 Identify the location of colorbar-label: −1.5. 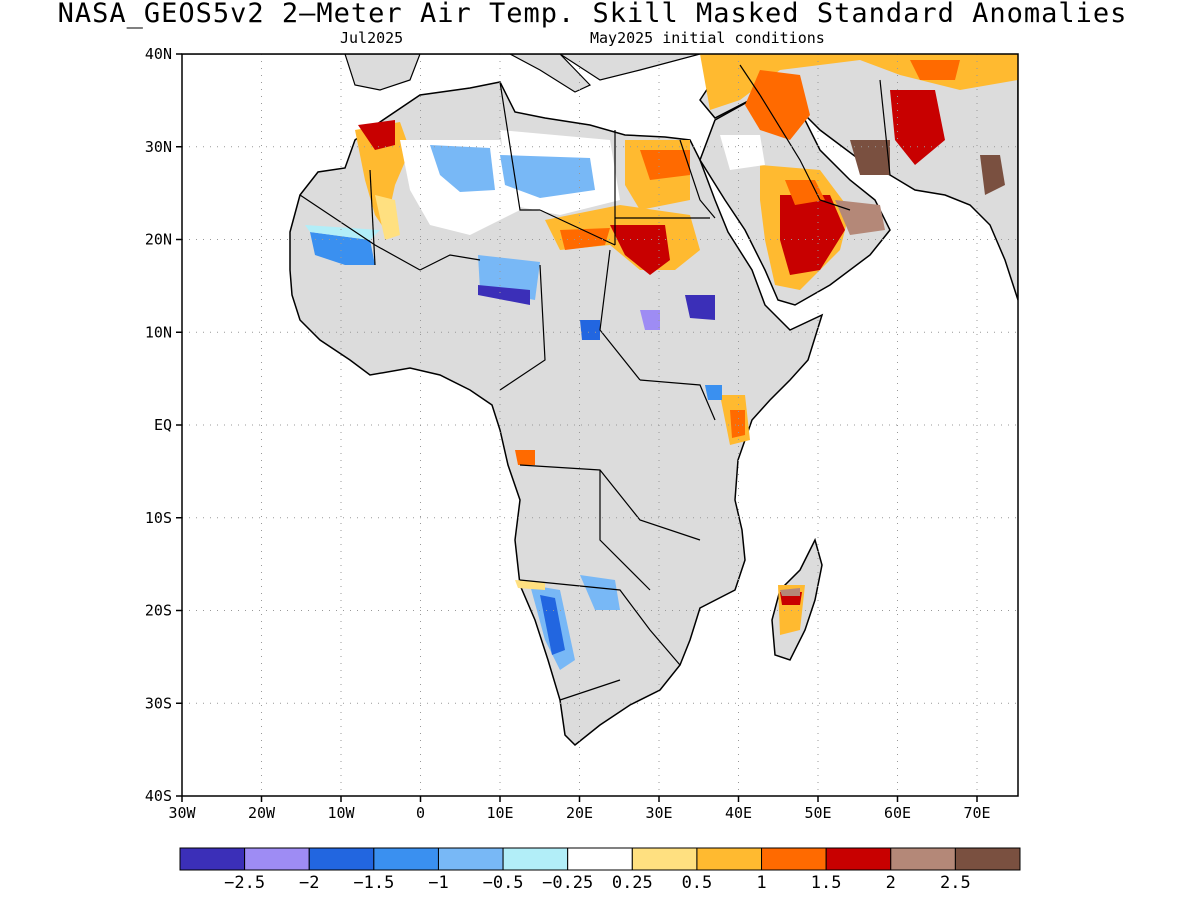
(373, 883).